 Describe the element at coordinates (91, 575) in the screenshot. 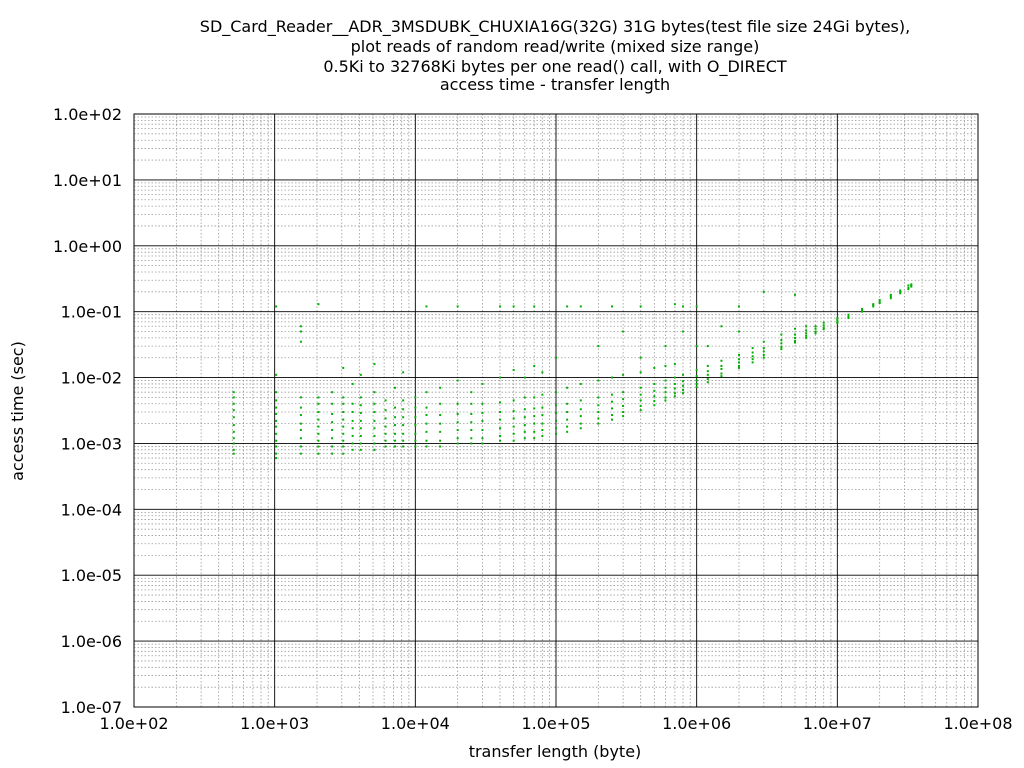

I see `y-tick-label: 1.0e-05` at that location.